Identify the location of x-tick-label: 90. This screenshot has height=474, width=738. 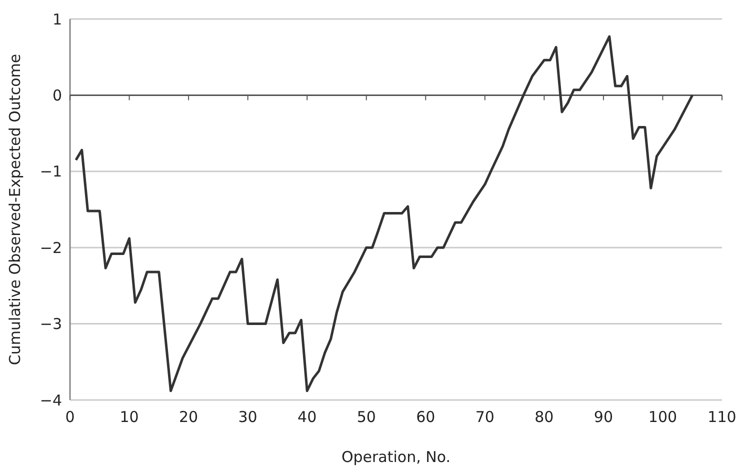
(603, 417).